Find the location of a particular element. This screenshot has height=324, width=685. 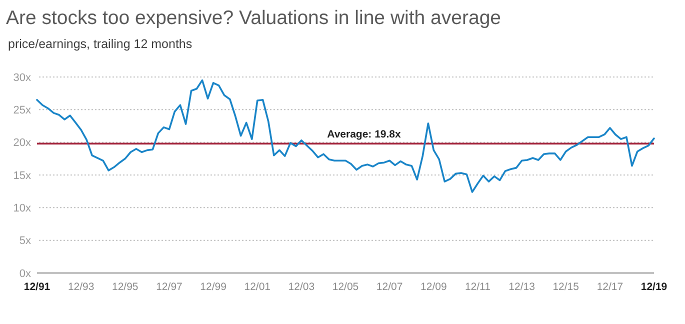

x-tick-label: 12/97 is located at coordinates (169, 287).